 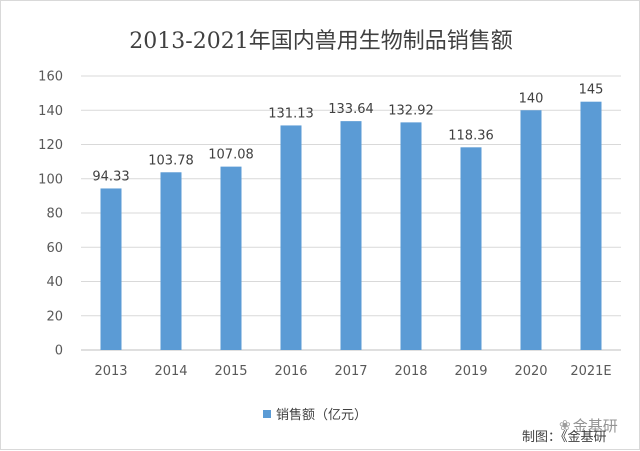 I want to click on credit-text: 制图：《金基研, so click(x=564, y=437).